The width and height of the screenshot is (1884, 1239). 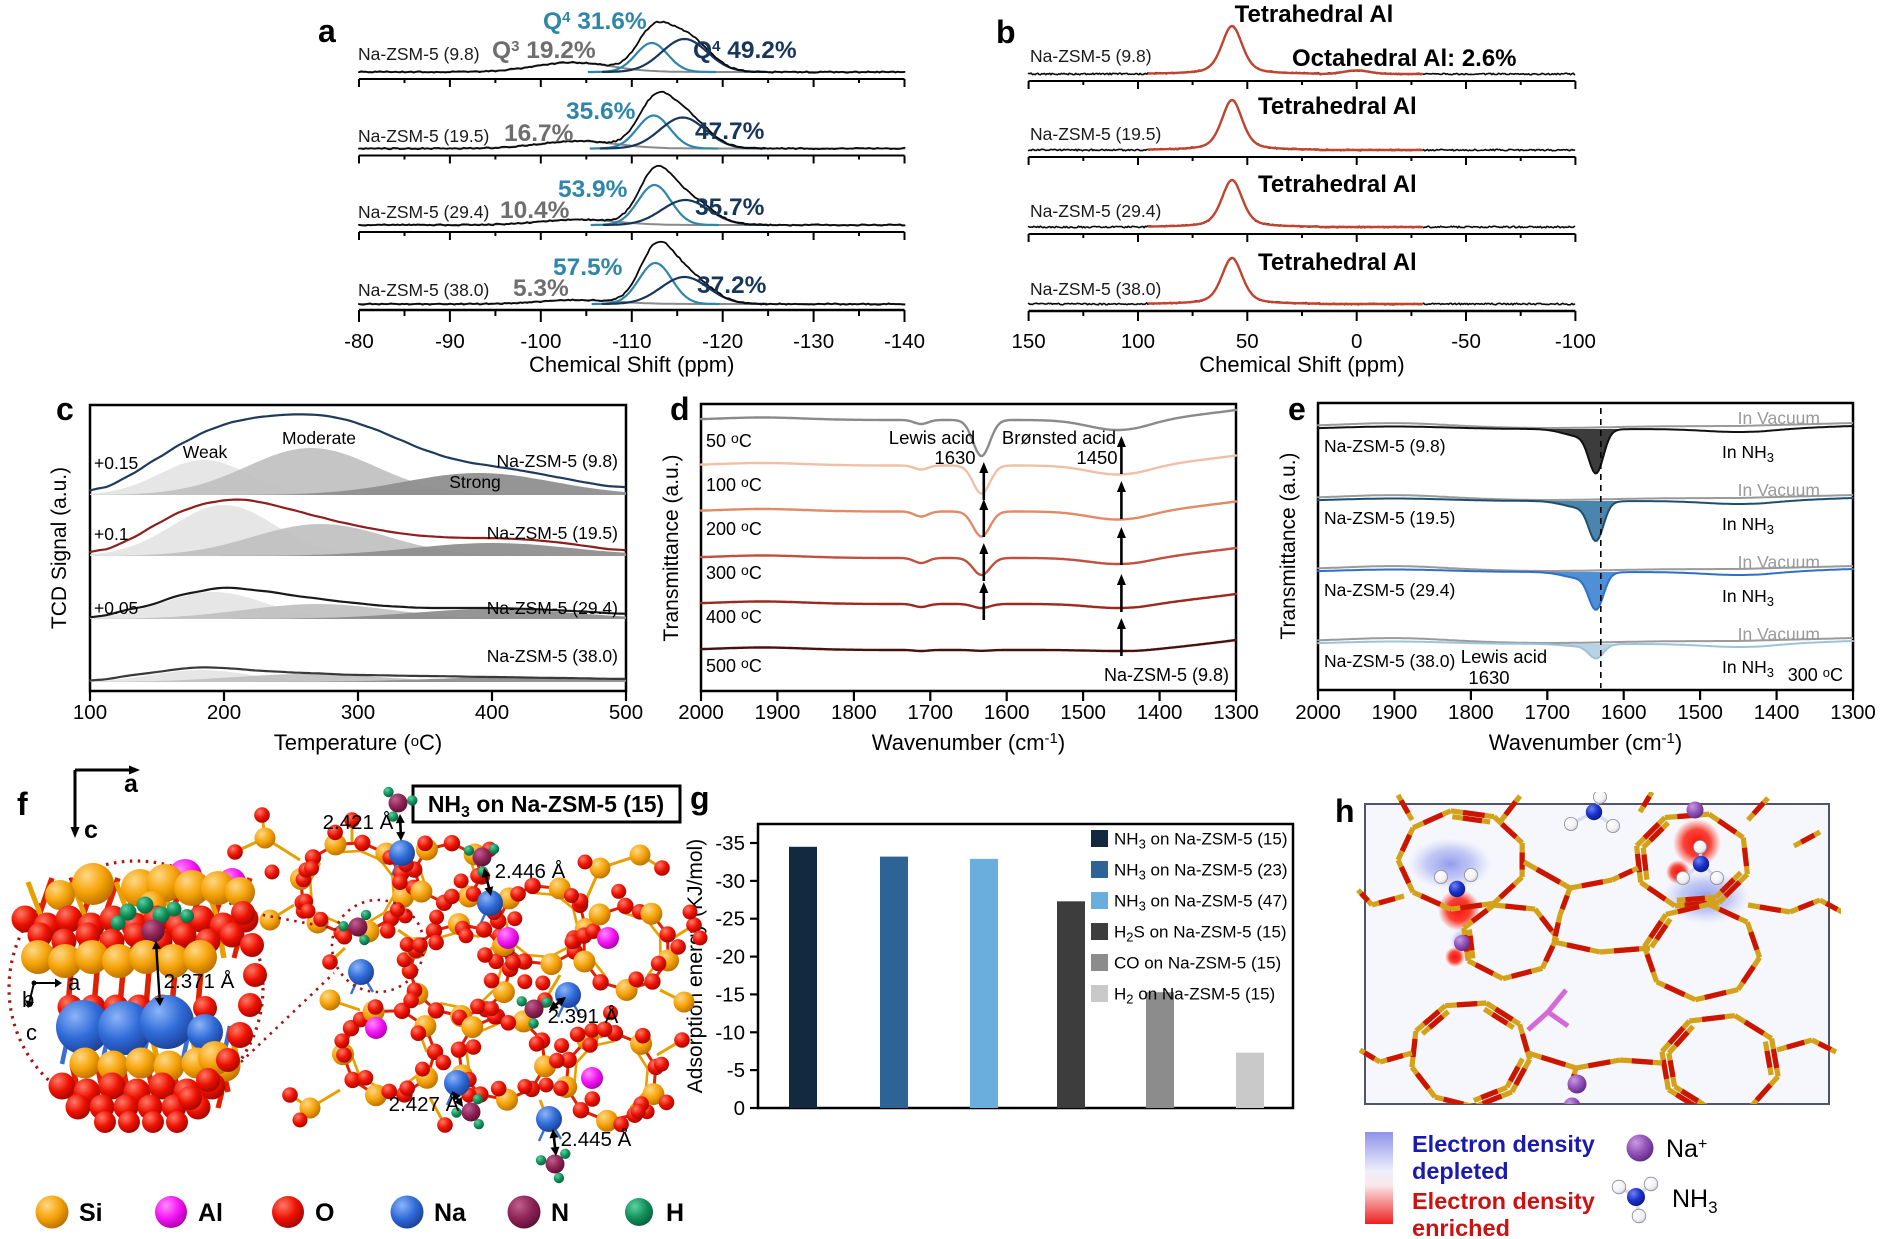 What do you see at coordinates (778, 712) in the screenshot?
I see `svg-text: 1900` at bounding box center [778, 712].